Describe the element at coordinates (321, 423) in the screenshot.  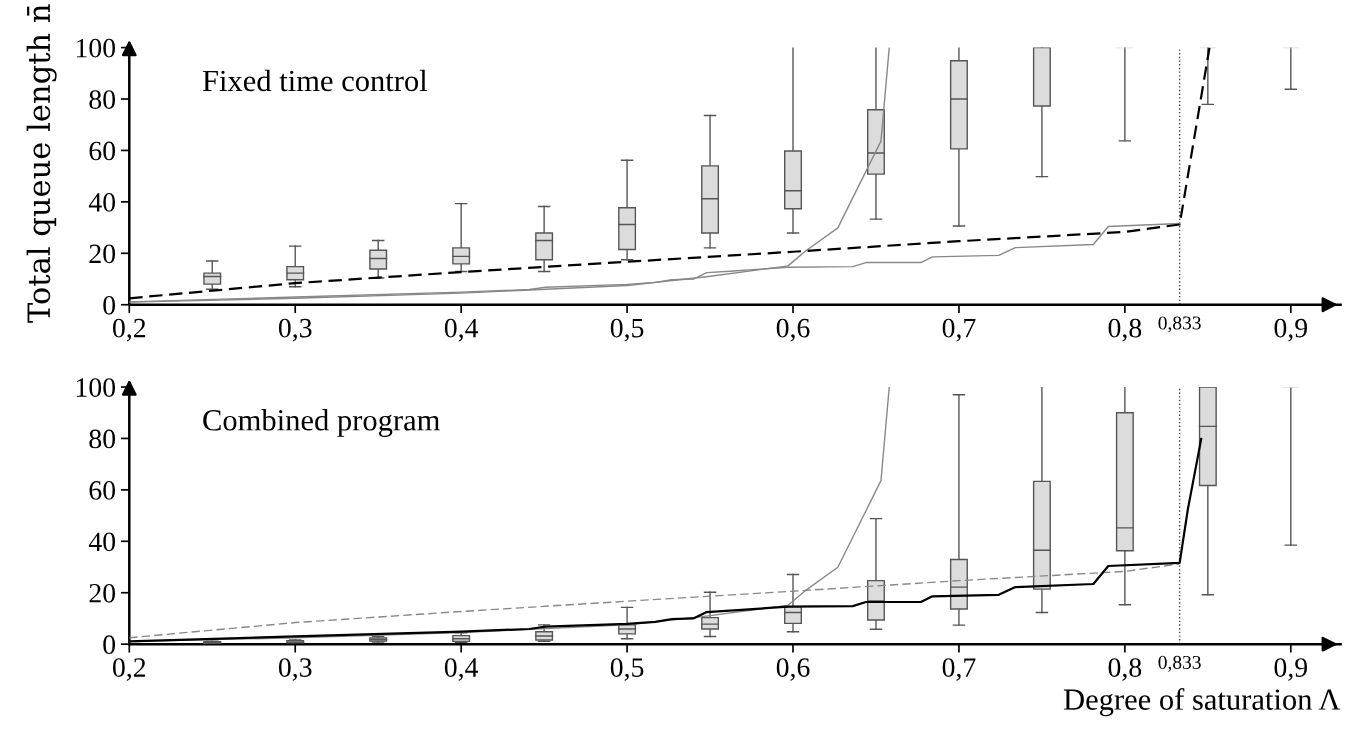
I see `text: Combined program` at that location.